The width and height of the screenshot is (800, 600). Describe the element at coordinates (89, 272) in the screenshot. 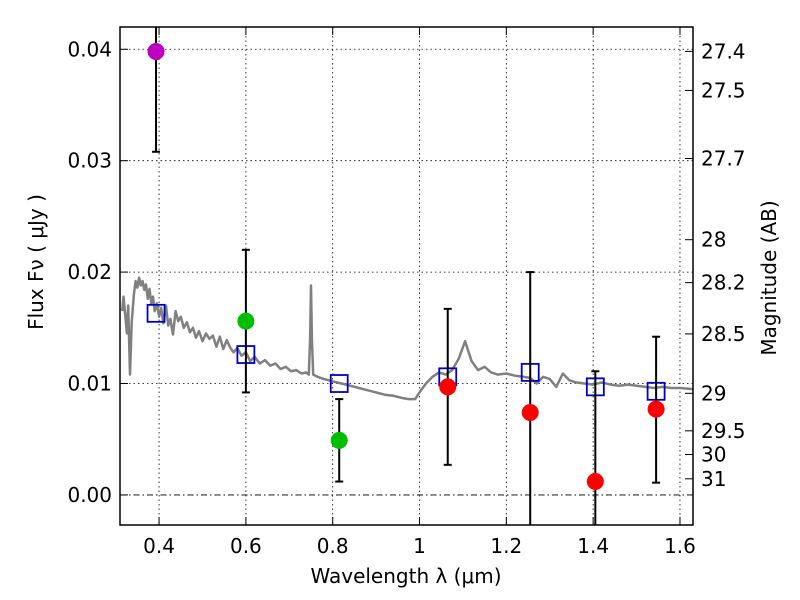

I see `y-tick-label: 0.02` at that location.